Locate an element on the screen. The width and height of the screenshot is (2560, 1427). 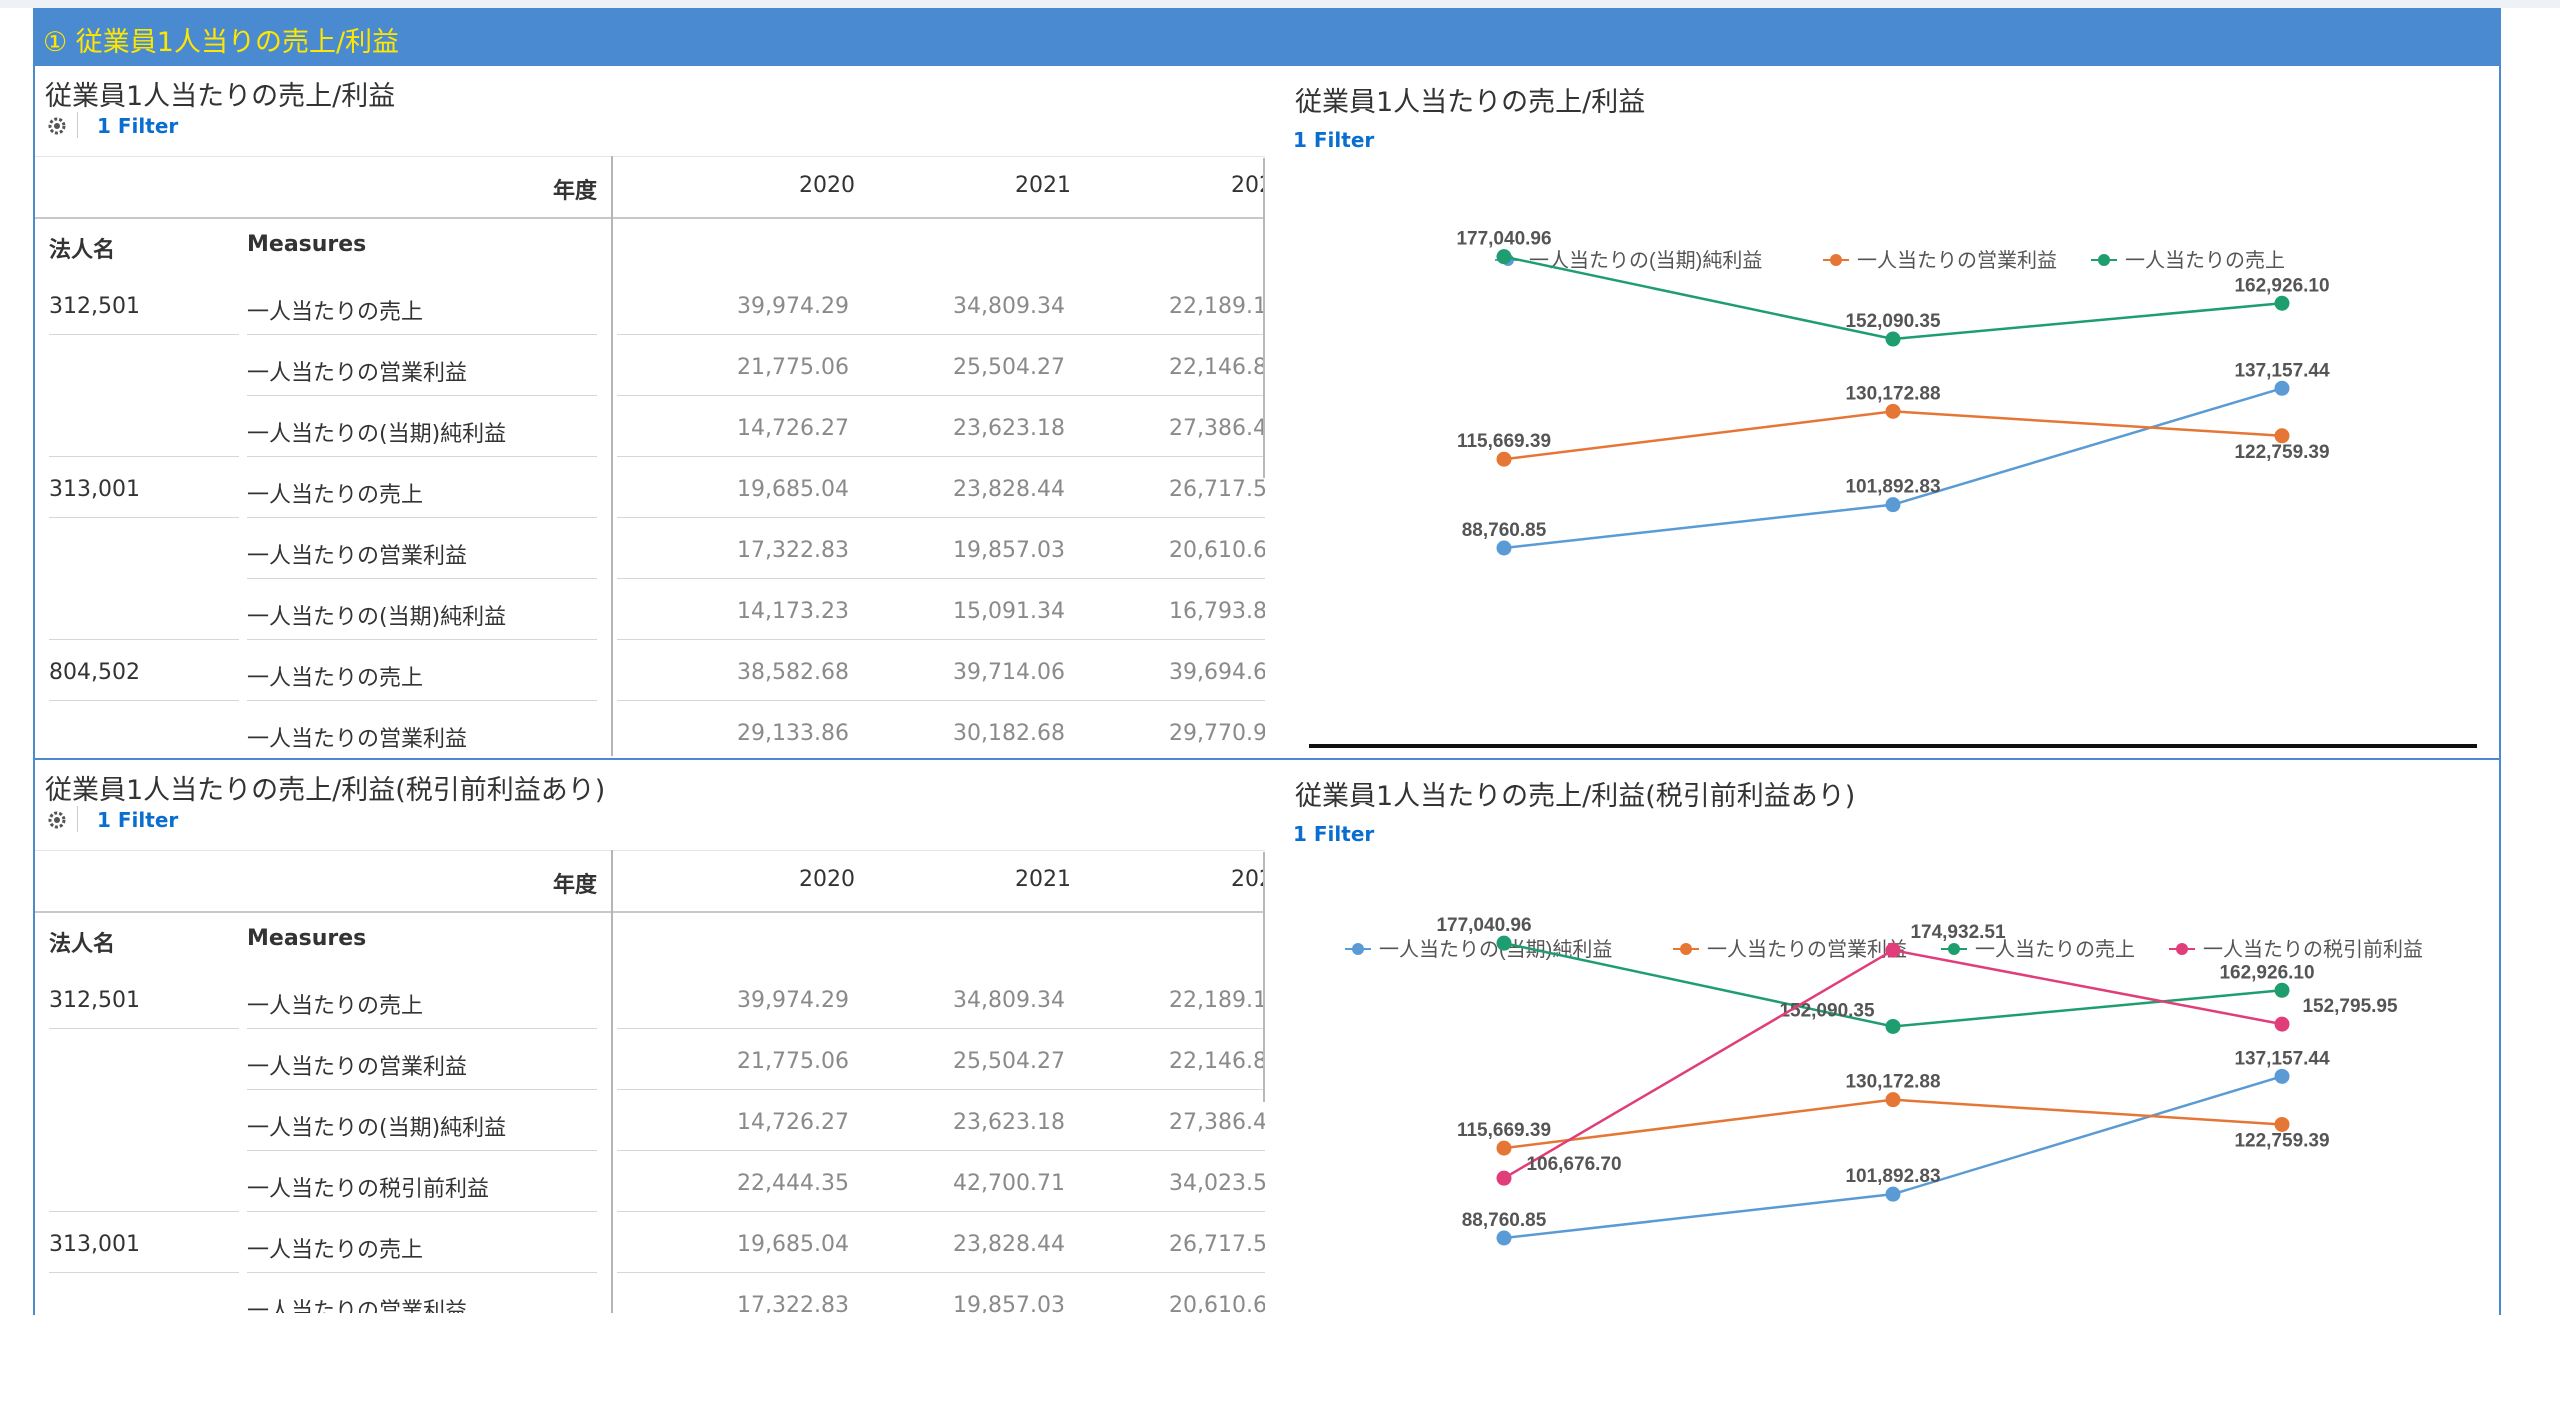
value-cell: 29,770.99 is located at coordinates (1217, 733).